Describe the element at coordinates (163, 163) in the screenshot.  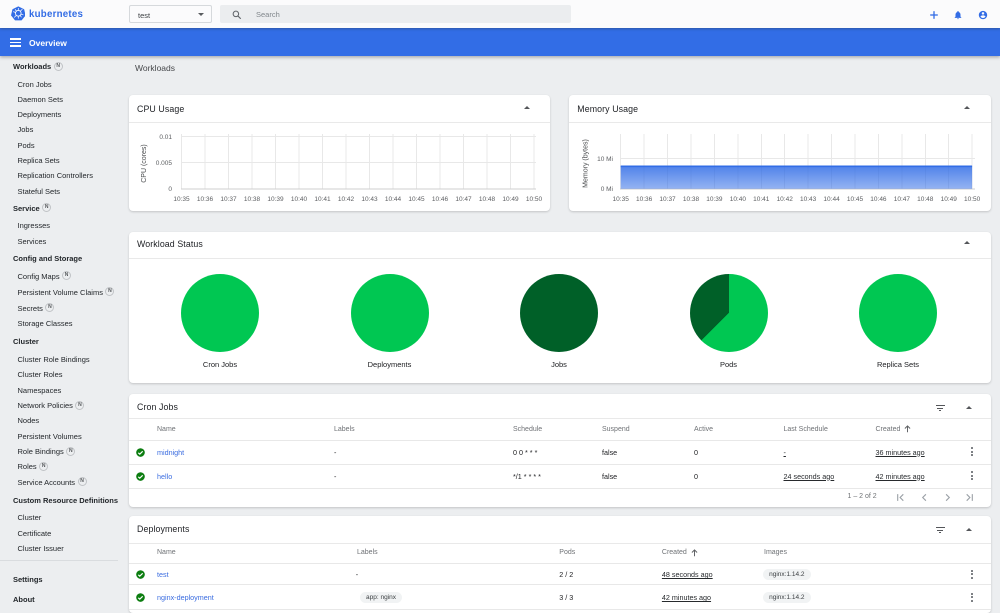
I see `svg-text: 0.005` at that location.